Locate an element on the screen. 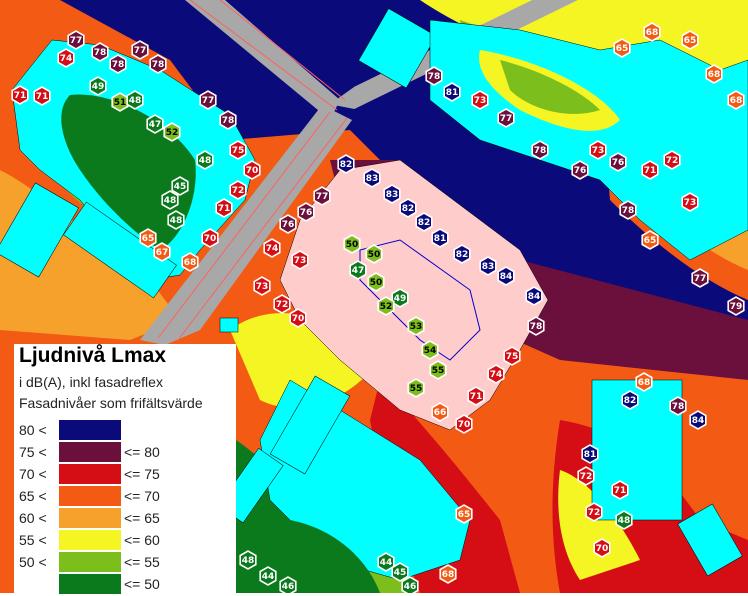  legend-row-high: <= 65 is located at coordinates (142, 518).